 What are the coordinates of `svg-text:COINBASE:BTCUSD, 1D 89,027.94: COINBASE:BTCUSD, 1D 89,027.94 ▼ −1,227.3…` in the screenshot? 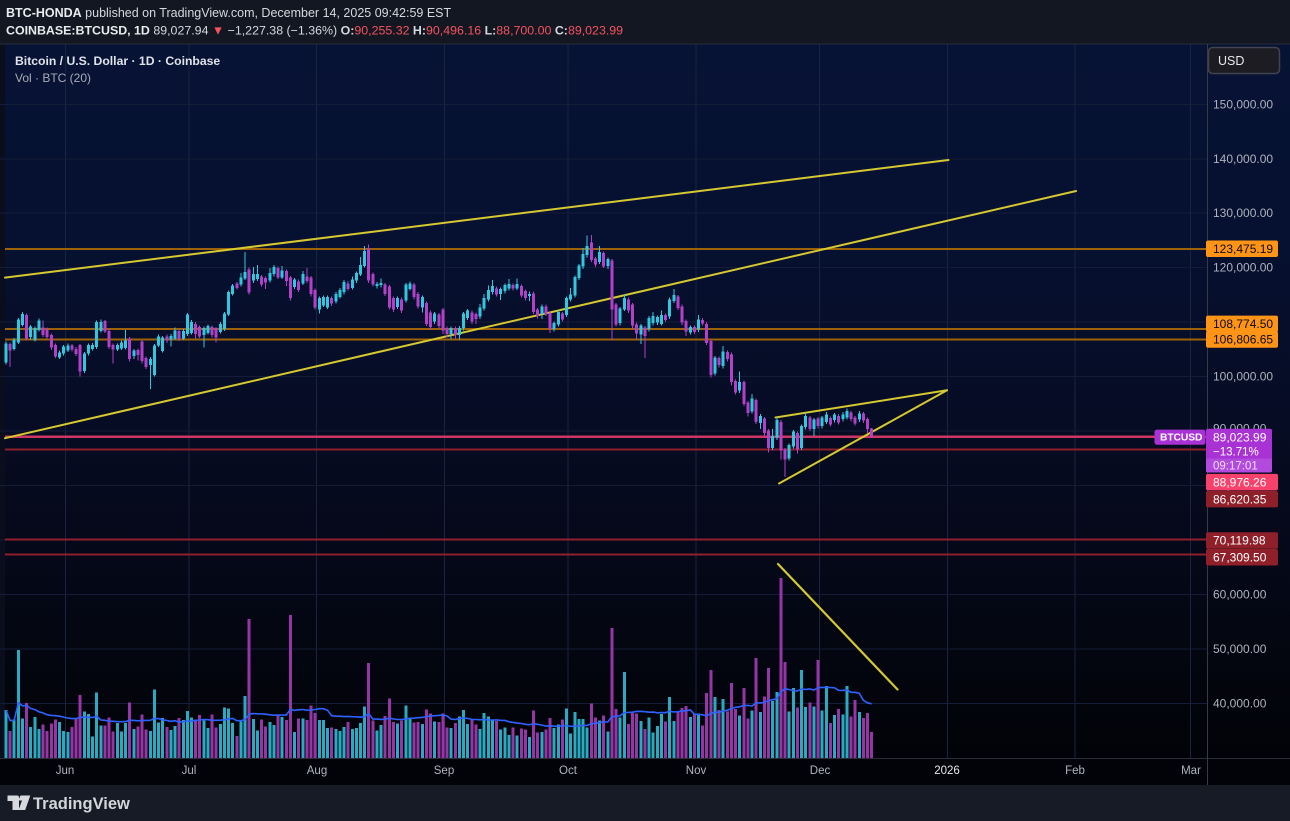 It's located at (314, 31).